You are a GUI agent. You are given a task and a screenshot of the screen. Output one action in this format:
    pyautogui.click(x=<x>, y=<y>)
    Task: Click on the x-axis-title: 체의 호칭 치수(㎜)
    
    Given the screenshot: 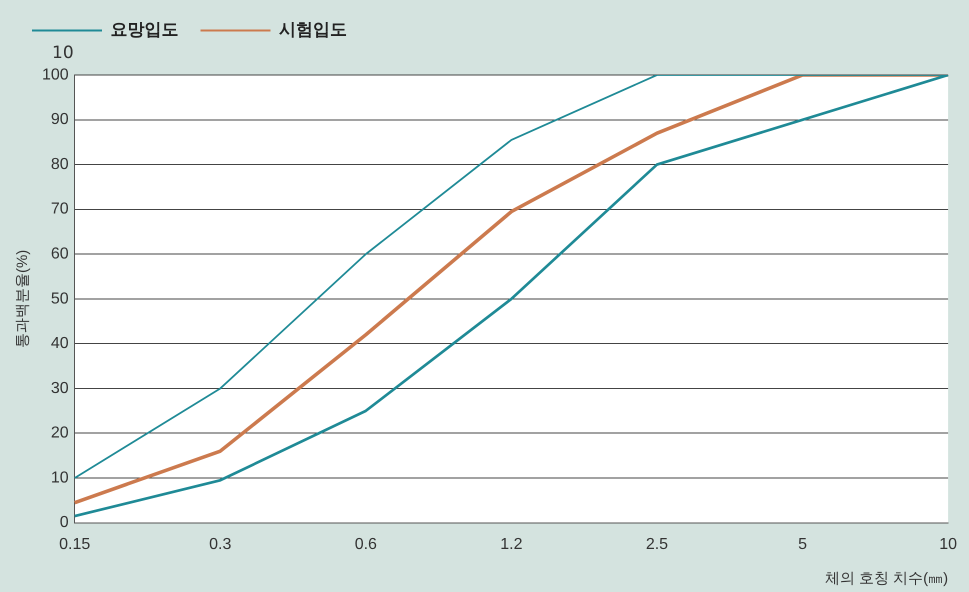 What is the action you would take?
    pyautogui.click(x=886, y=579)
    